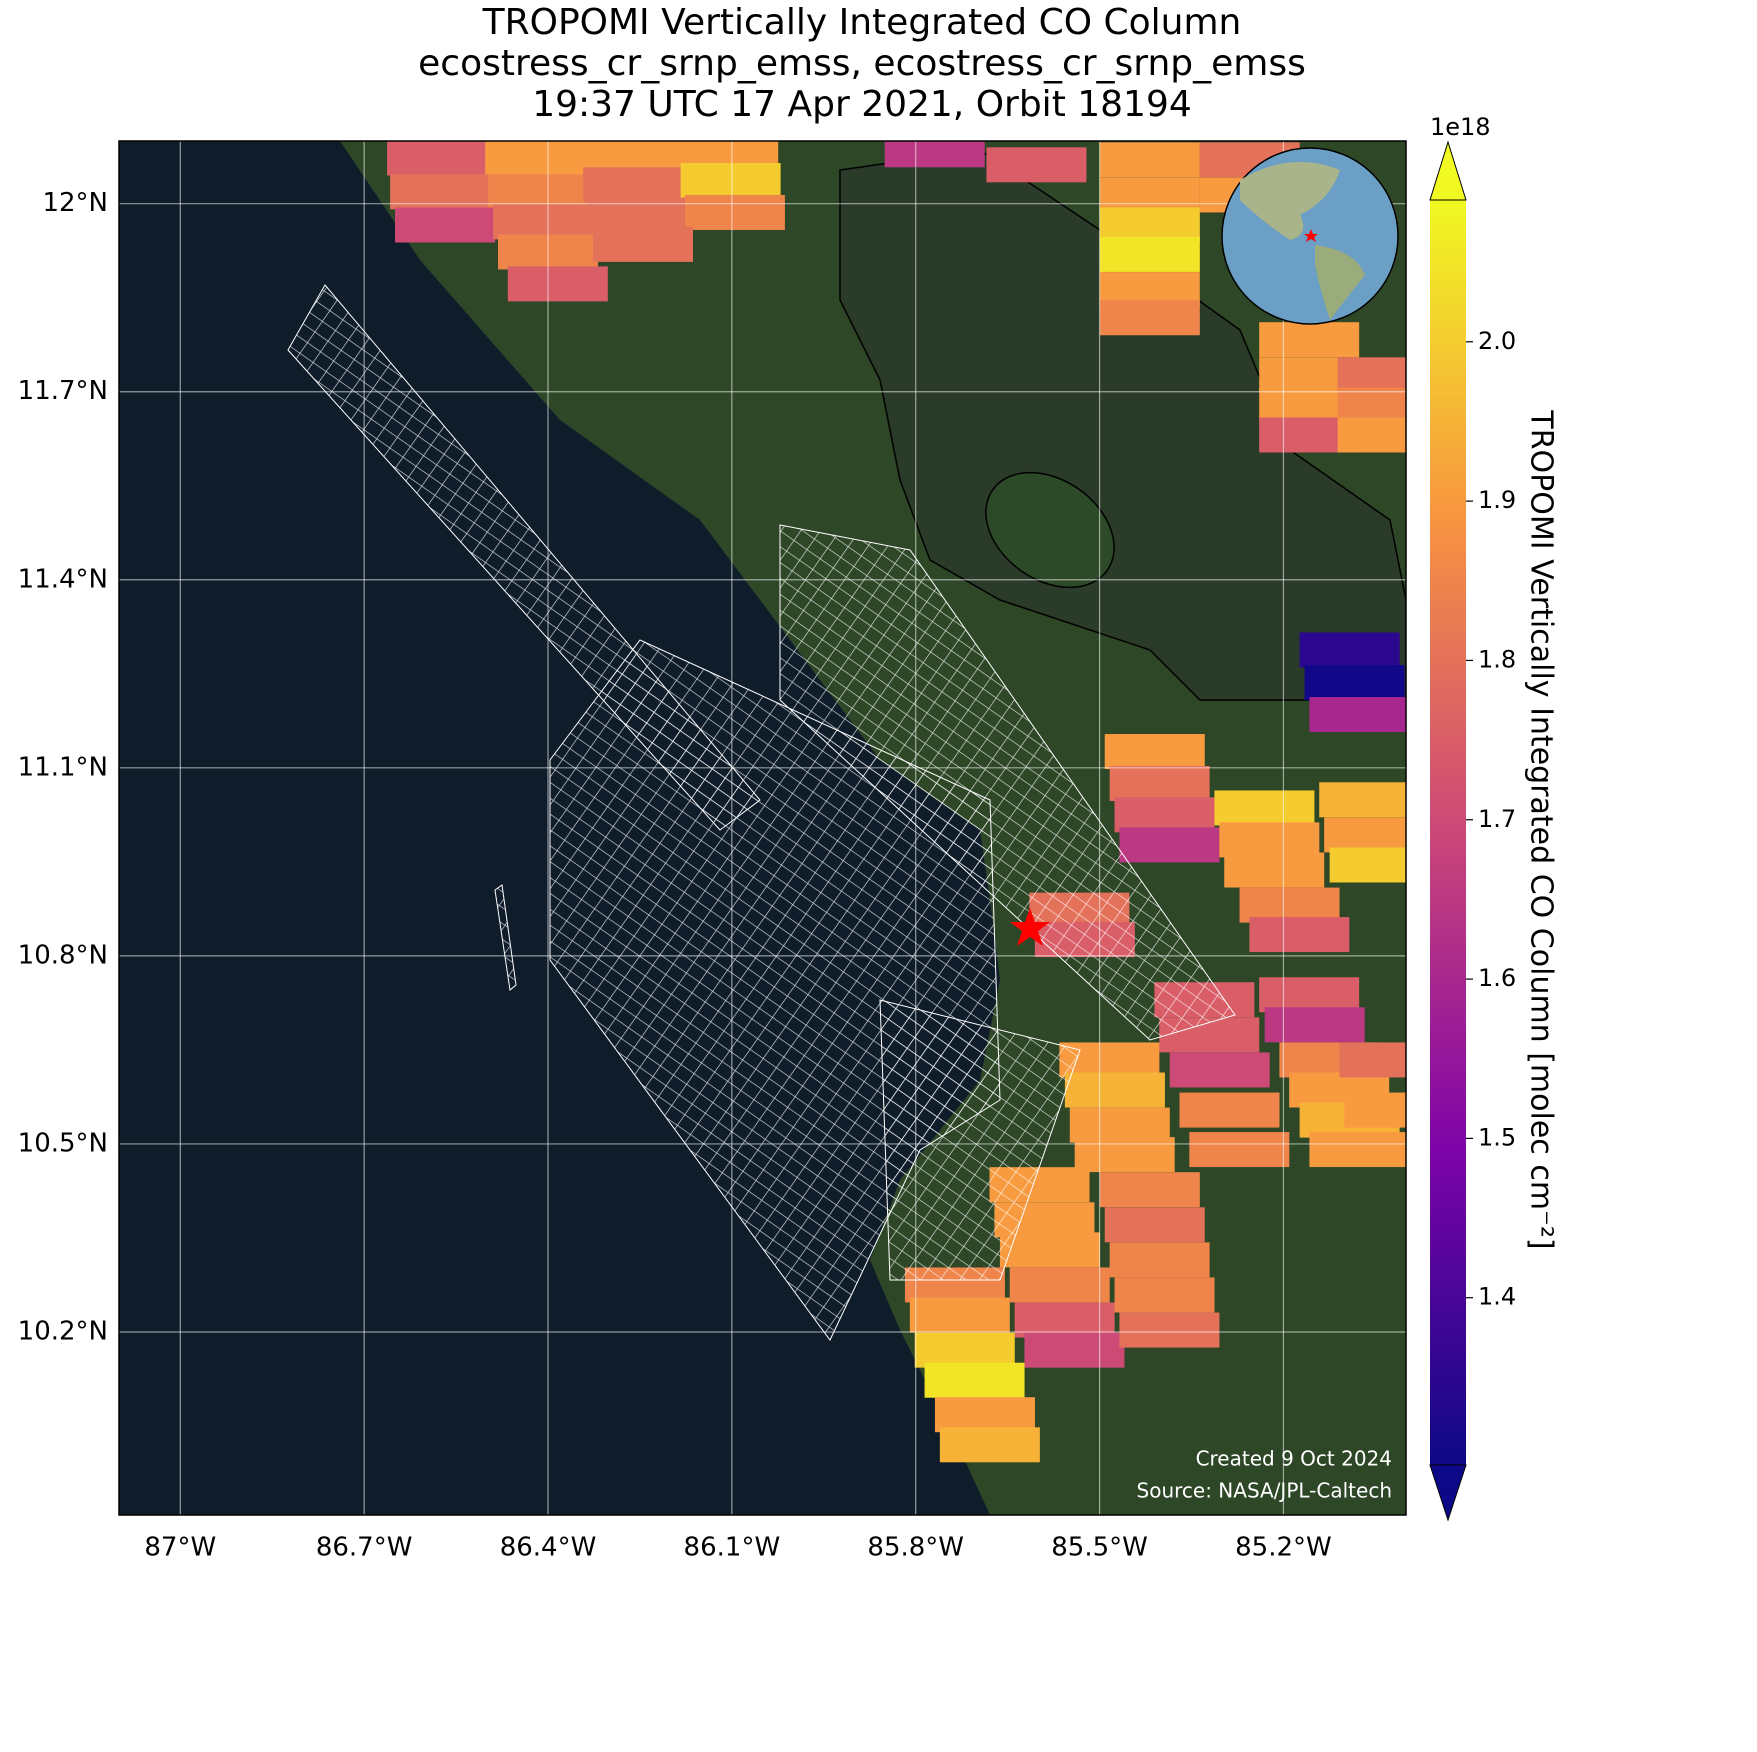 This screenshot has width=1757, height=1752. I want to click on x-tick-label: 86.4°W, so click(548, 1548).